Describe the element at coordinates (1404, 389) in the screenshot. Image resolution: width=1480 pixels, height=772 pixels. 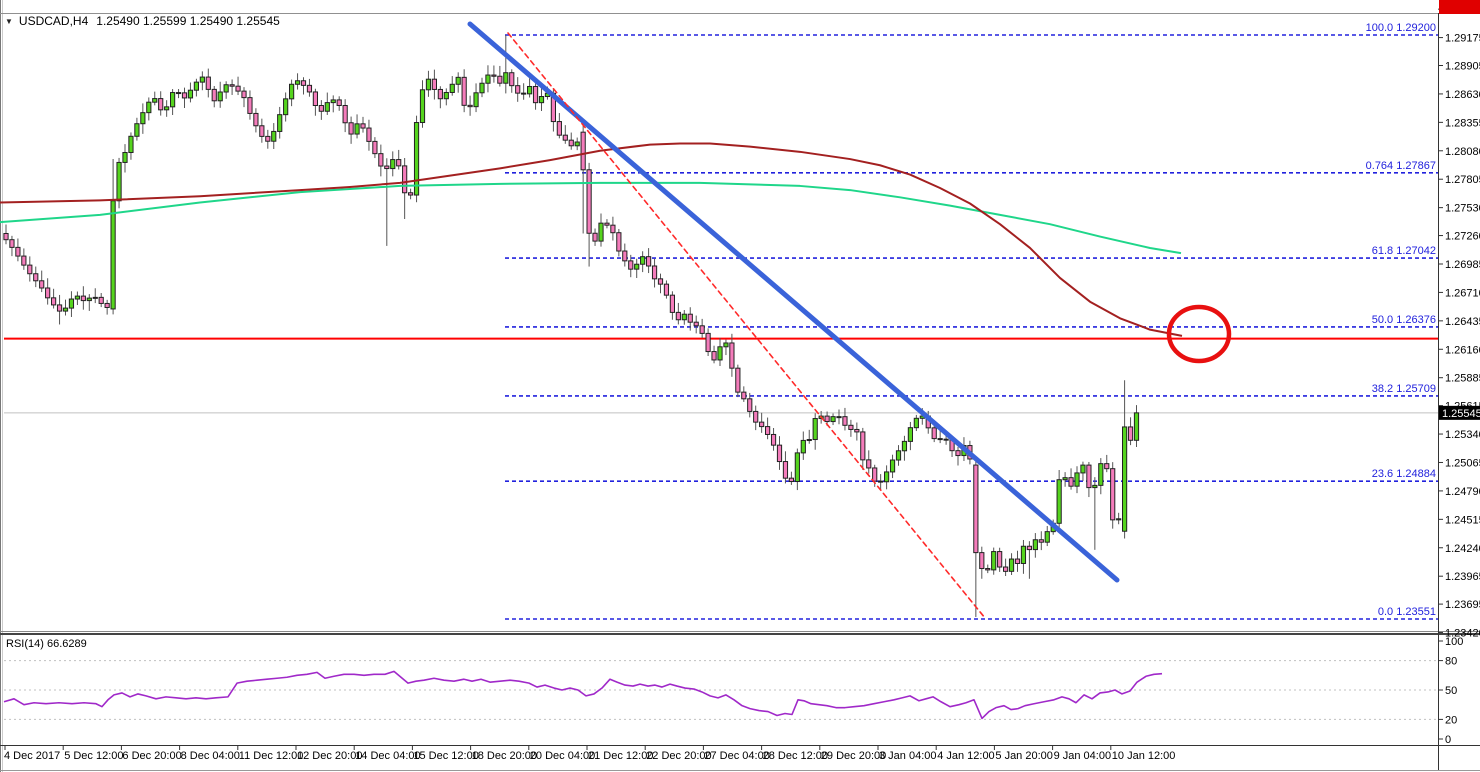
I see `fib-level-label: 38.2 1.25709` at that location.